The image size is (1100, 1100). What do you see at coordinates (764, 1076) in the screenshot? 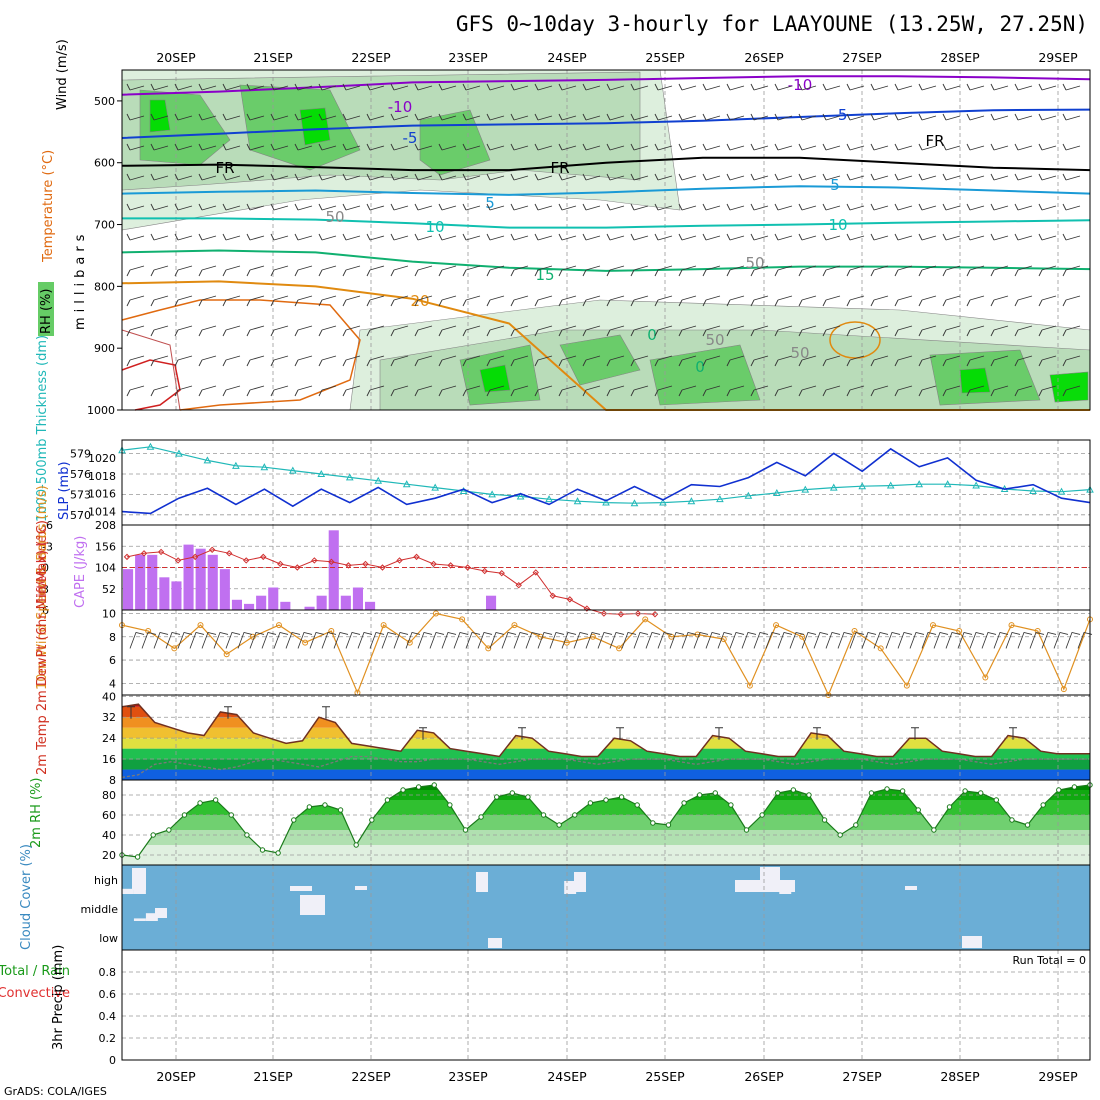
I see `bottom-date-label: 26SEP` at bounding box center [764, 1076].